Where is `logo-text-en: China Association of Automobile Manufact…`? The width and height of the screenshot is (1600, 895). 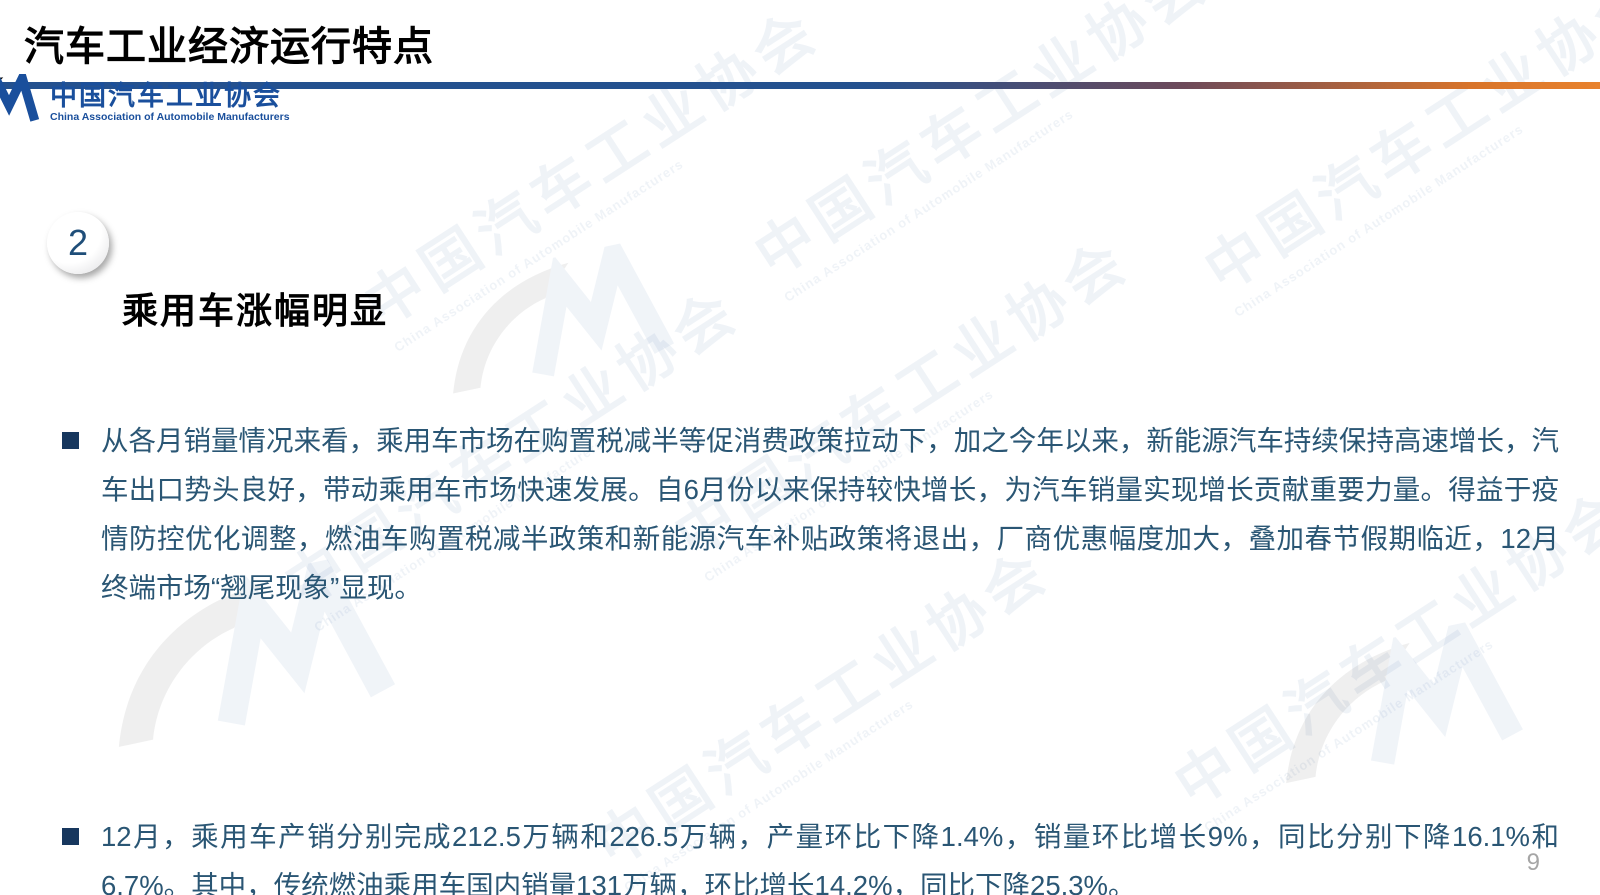
logo-text-en: China Association of Automobile Manufact… is located at coordinates (170, 117).